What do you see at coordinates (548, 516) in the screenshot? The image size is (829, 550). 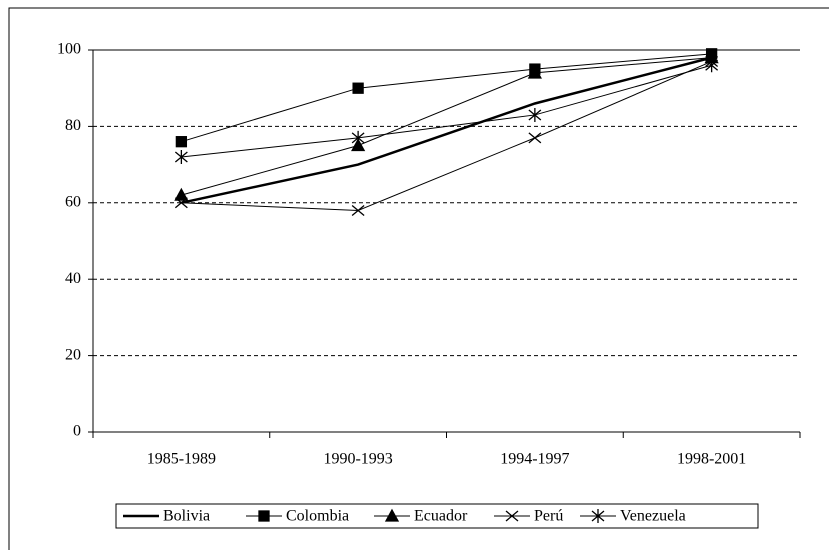 I see `legend-label: Perú` at bounding box center [548, 516].